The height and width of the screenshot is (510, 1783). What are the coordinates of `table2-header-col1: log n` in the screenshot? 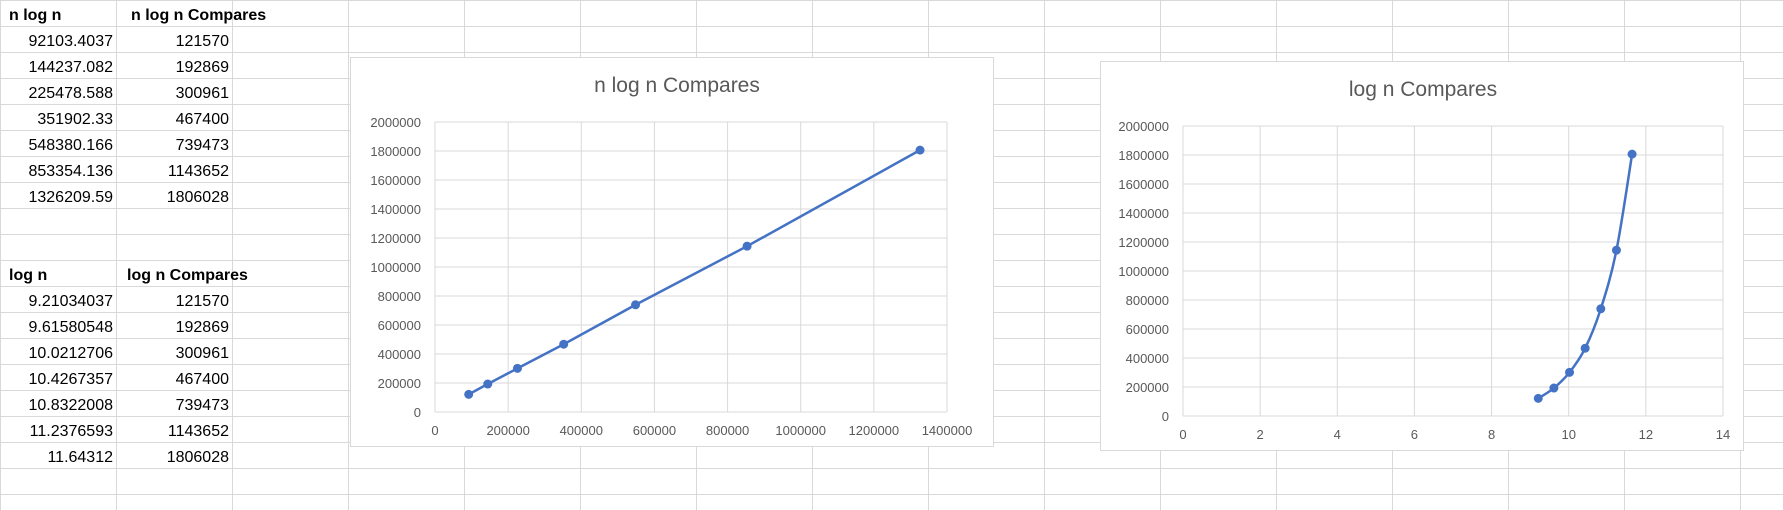 It's located at (28, 275).